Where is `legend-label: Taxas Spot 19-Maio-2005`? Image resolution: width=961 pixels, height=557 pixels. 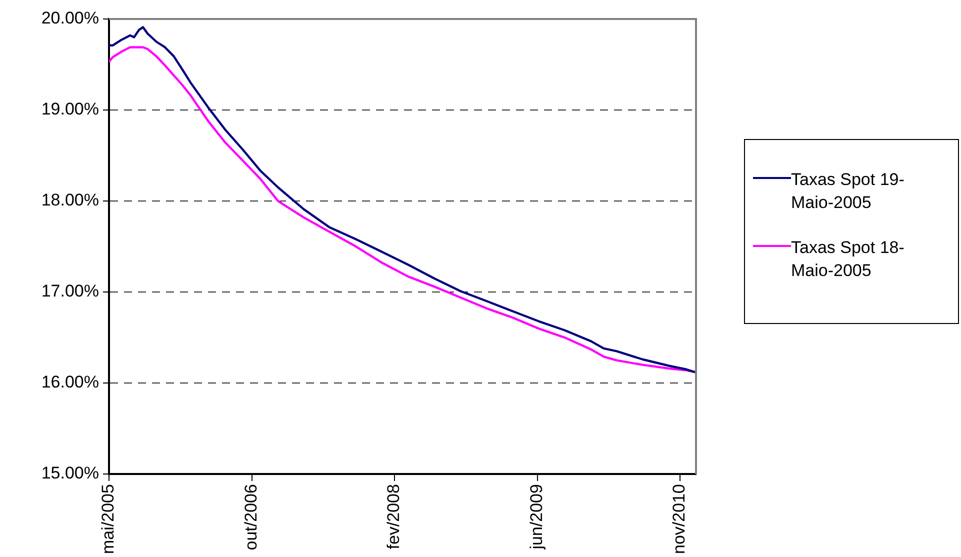
legend-label: Taxas Spot 19-Maio-2005 is located at coordinates (848, 191).